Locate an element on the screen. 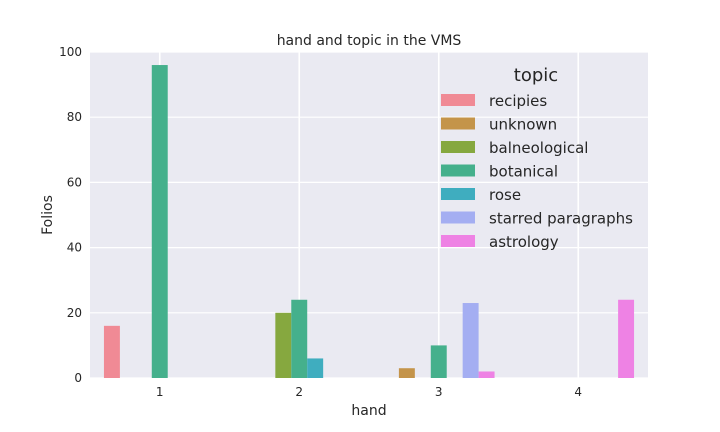 The width and height of the screenshot is (720, 432). x-tick-label: 1 is located at coordinates (160, 392).